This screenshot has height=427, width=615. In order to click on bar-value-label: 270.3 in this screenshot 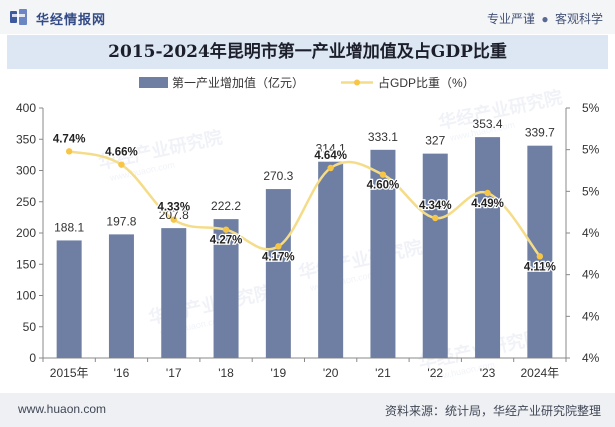, I will do `click(278, 176)`.